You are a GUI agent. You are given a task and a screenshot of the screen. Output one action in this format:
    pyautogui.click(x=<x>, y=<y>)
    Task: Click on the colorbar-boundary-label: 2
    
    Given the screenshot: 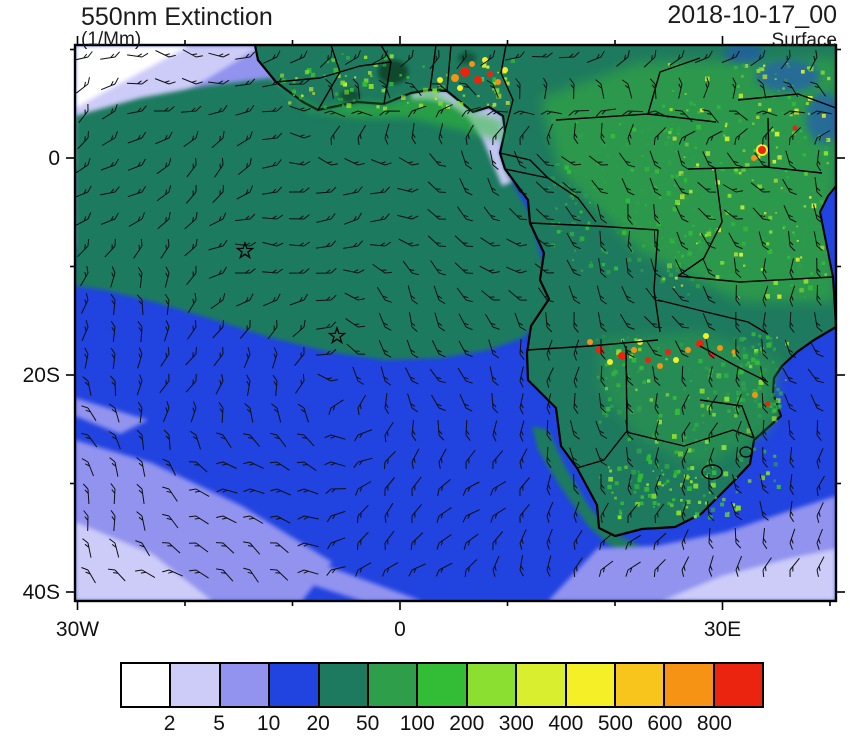 What is the action you would take?
    pyautogui.click(x=169, y=723)
    